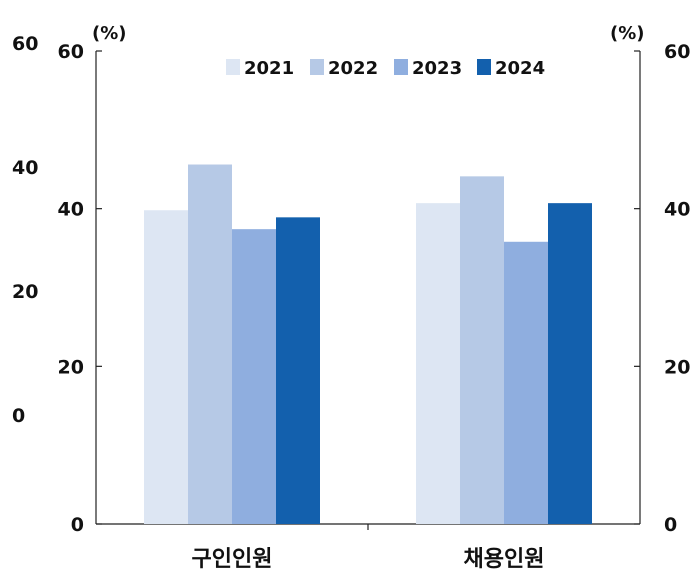 The height and width of the screenshot is (576, 698). I want to click on category-label: 구인인원, so click(232, 559).